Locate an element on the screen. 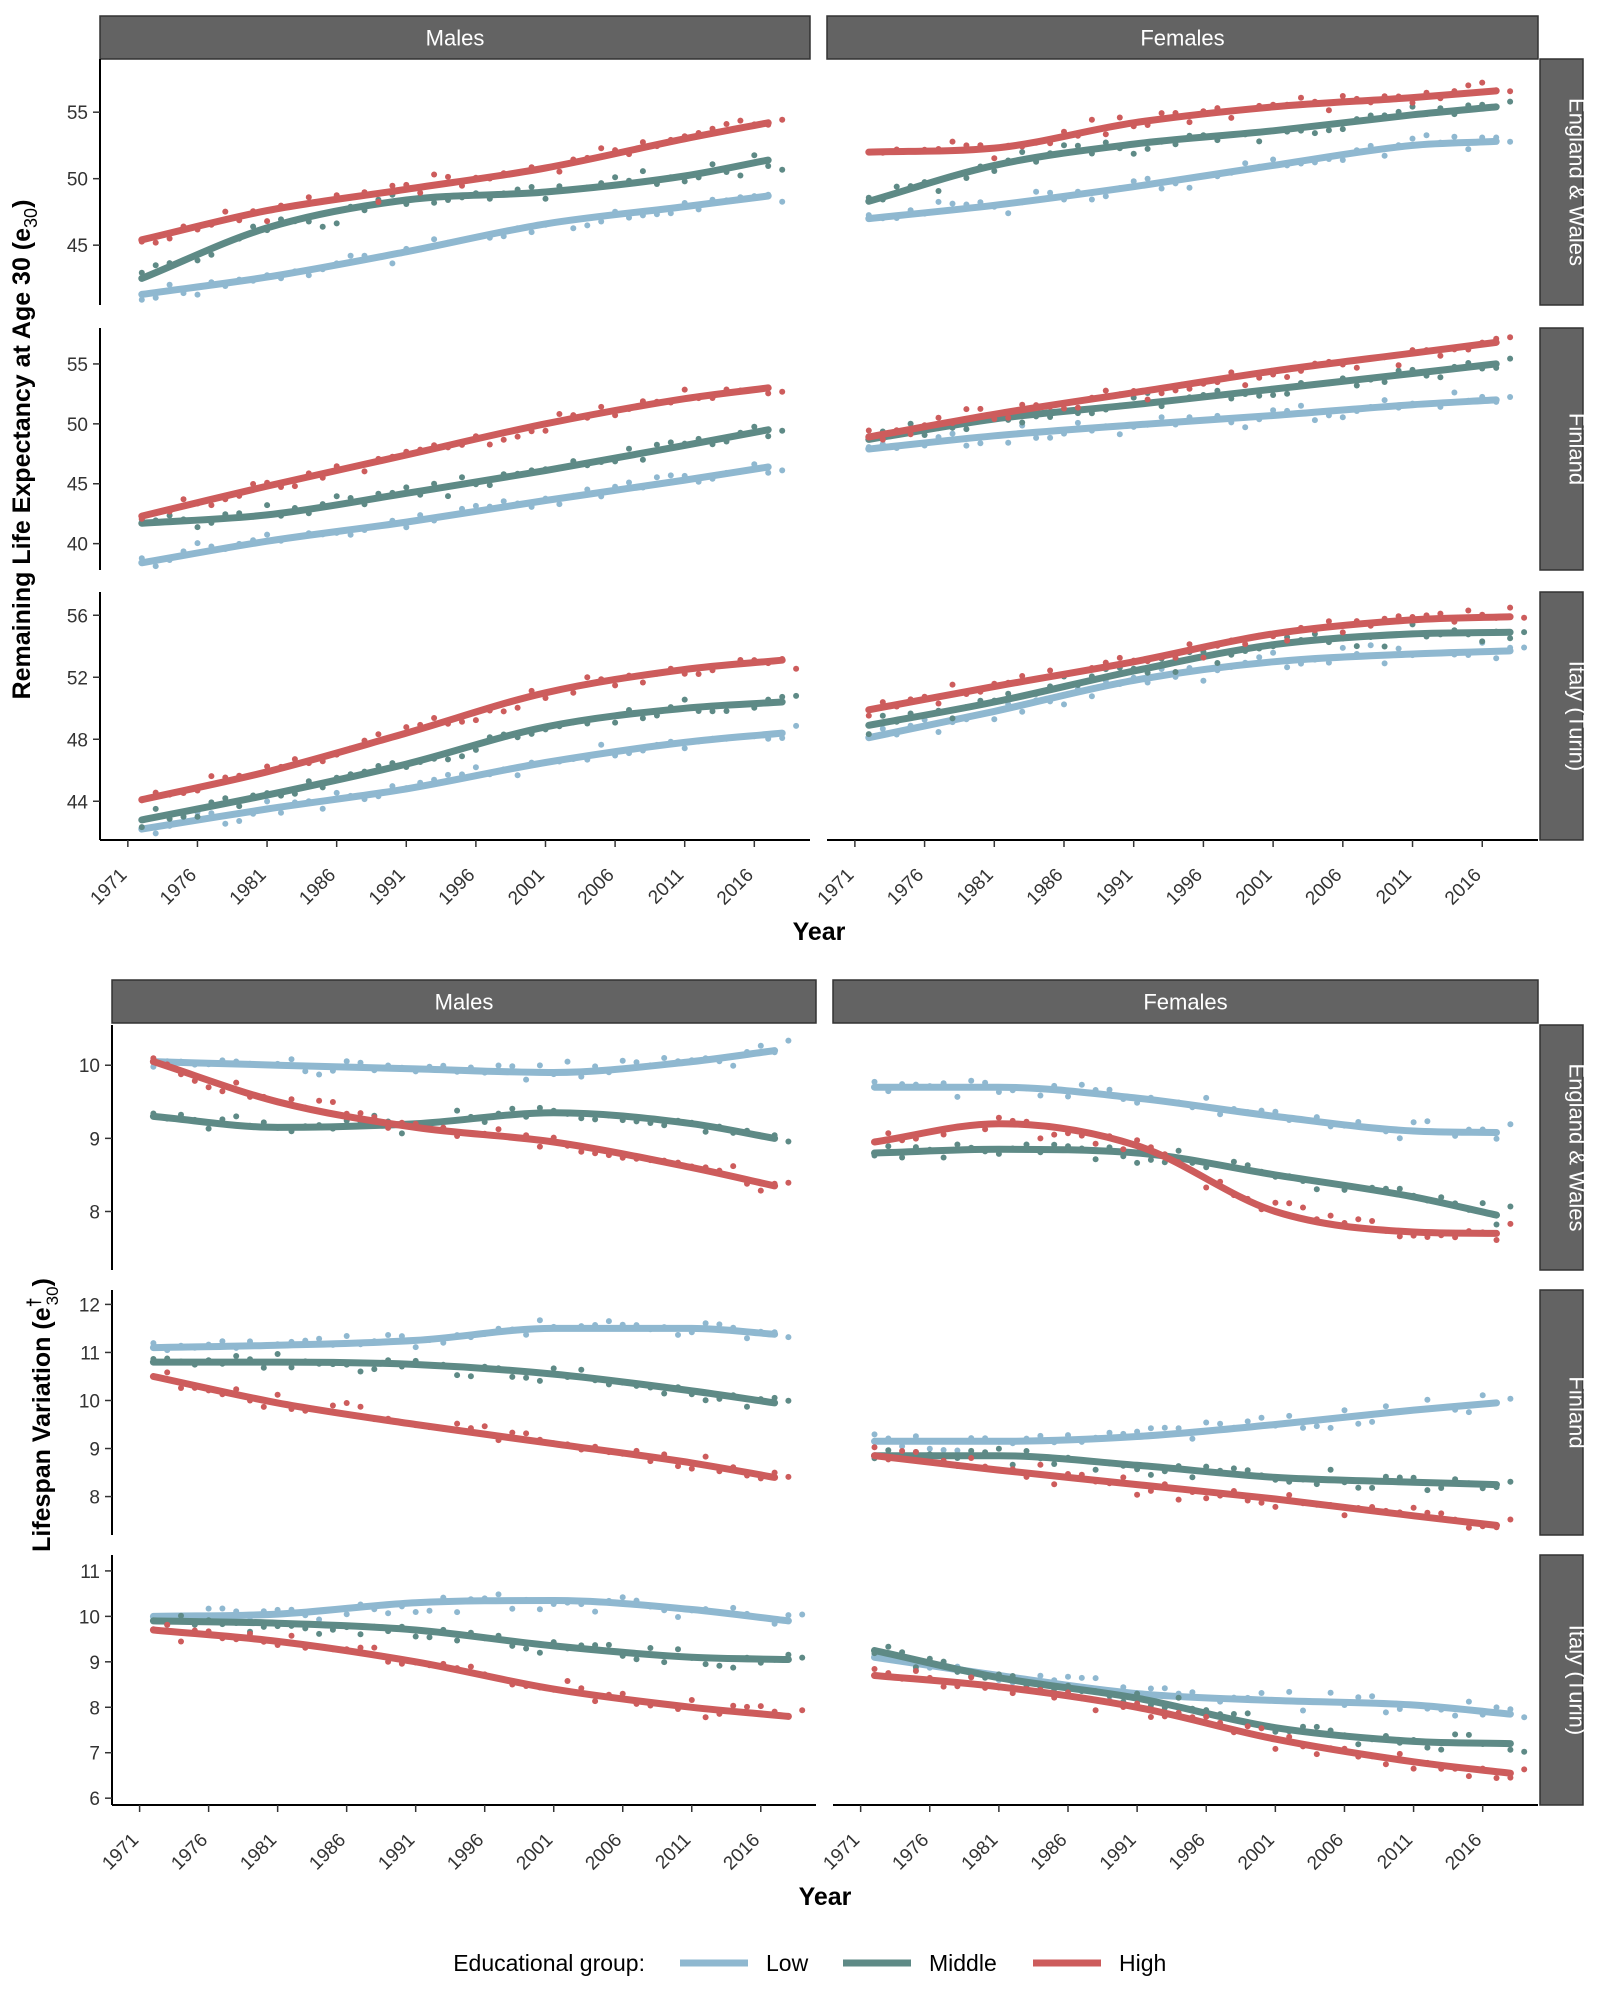 This screenshot has width=1600, height=2000. x-tick-label: 2001 is located at coordinates (526, 887).